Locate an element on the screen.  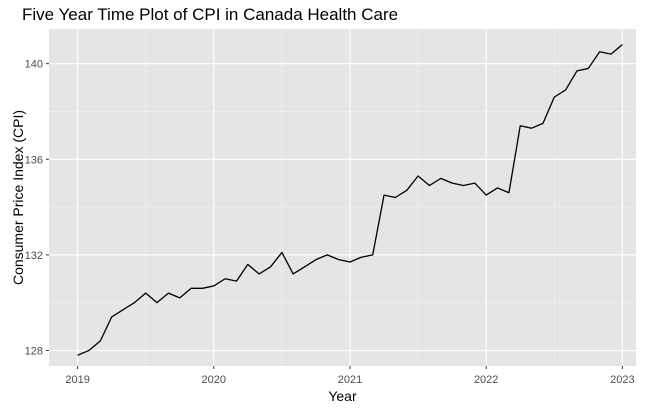
x-tick-label: 2022 is located at coordinates (486, 380).